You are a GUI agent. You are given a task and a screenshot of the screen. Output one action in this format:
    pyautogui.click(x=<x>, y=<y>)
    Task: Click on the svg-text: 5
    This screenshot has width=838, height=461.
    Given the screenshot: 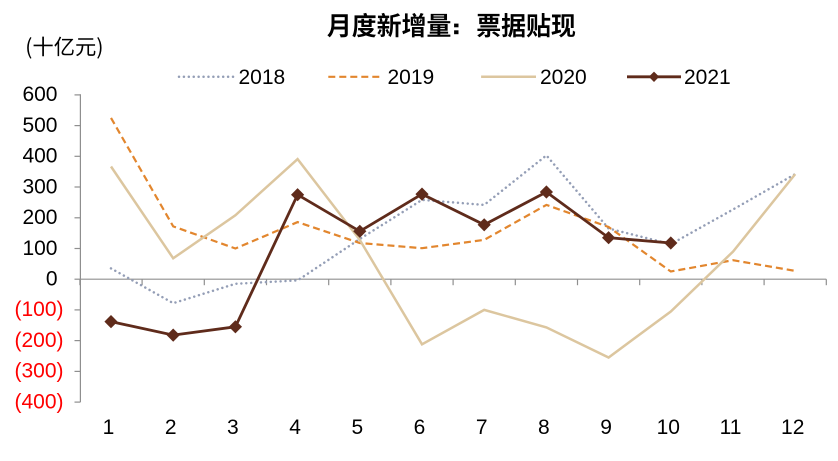 What is the action you would take?
    pyautogui.click(x=357, y=427)
    